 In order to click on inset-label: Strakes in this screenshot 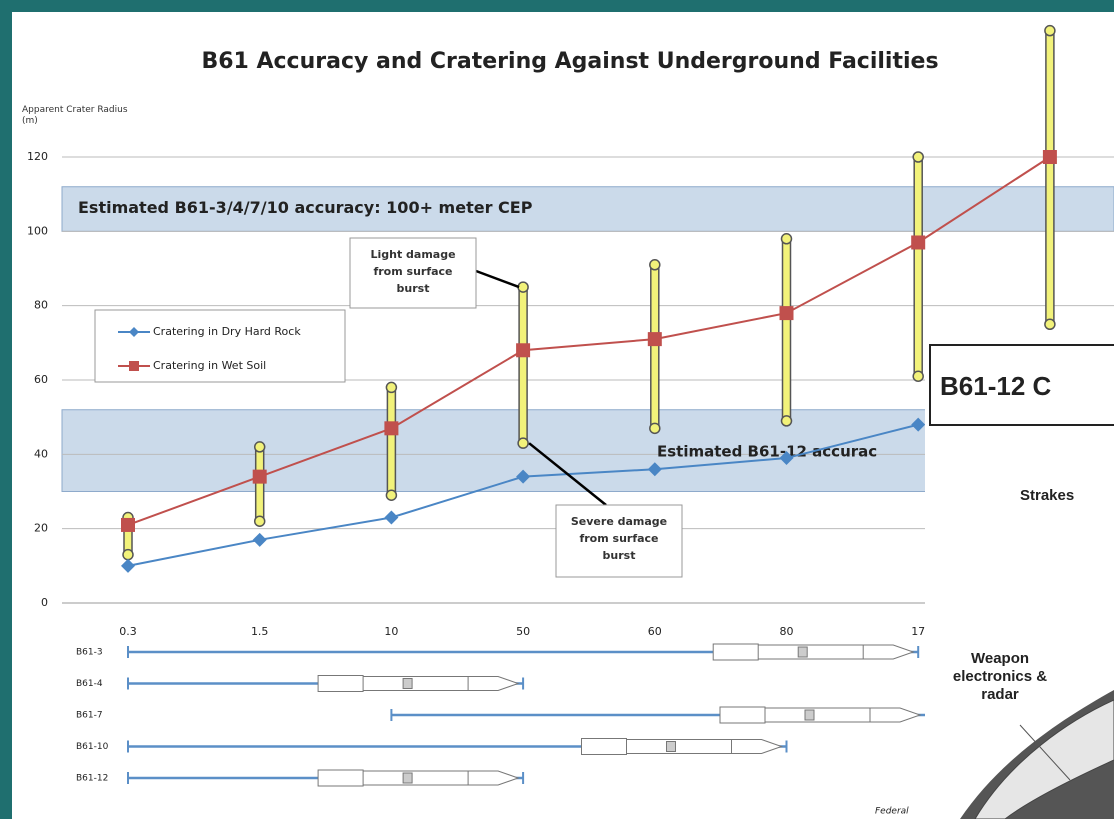, I will do `click(1047, 495)`.